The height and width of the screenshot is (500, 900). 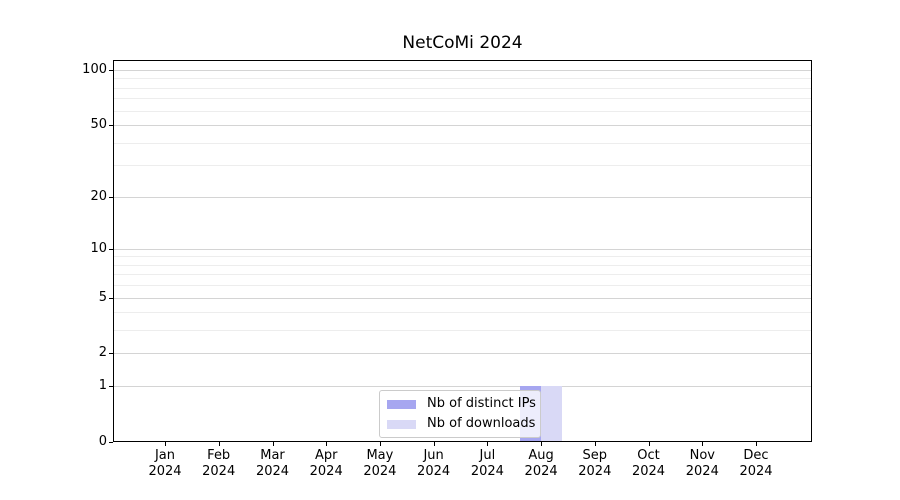 What do you see at coordinates (552, 414) in the screenshot?
I see `bar-downloads` at bounding box center [552, 414].